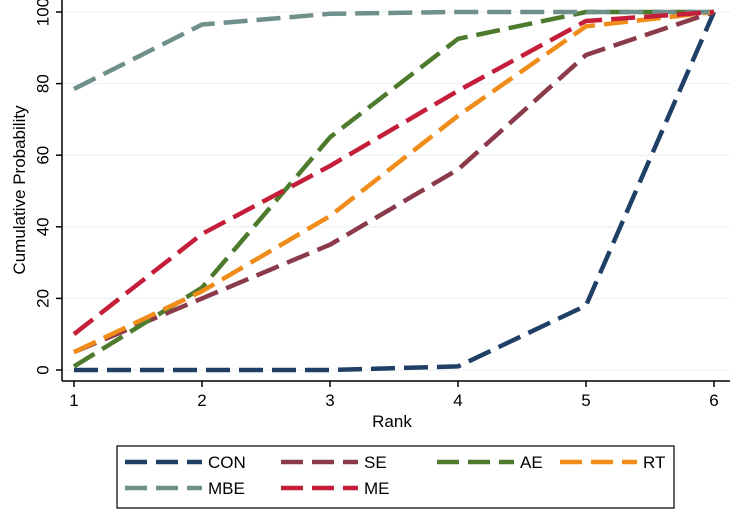 Image resolution: width=744 pixels, height=531 pixels. I want to click on legend-label-se: SE, so click(375, 462).